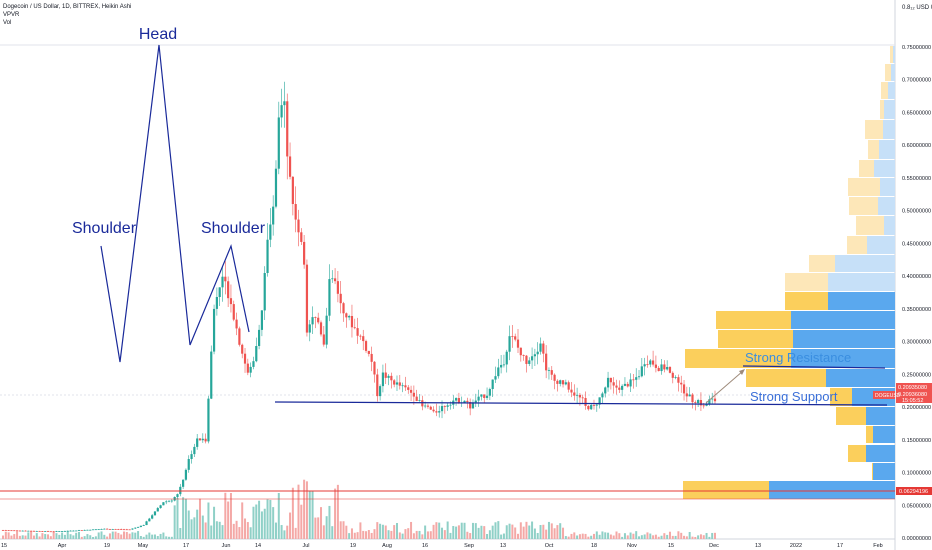 This screenshot has height=550, width=932. I want to click on price-label: 0.00000000, so click(916, 539).